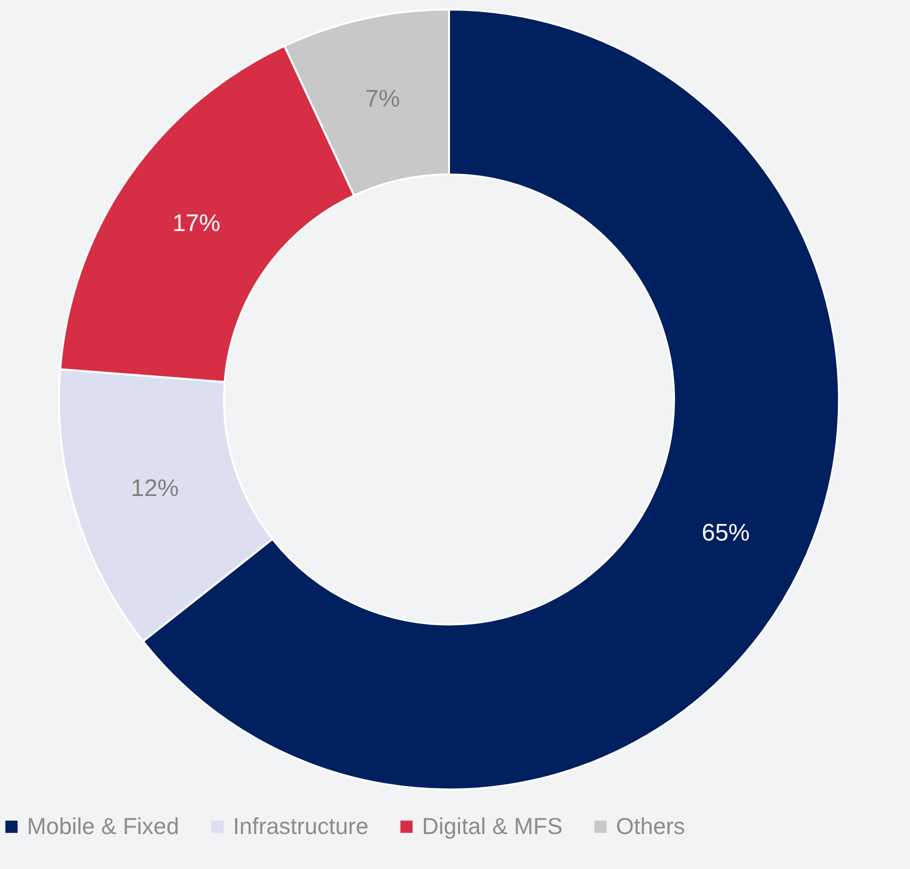 The image size is (910, 869). Describe the element at coordinates (196, 224) in the screenshot. I see `data-label: 17%` at that location.